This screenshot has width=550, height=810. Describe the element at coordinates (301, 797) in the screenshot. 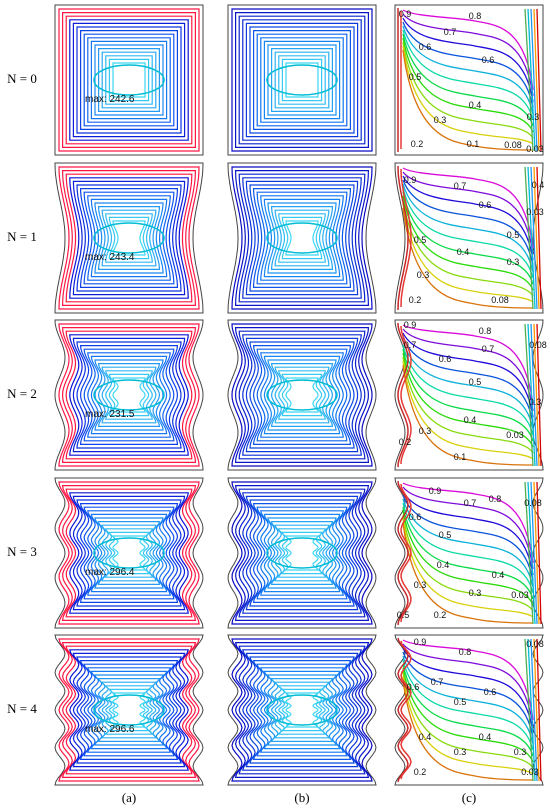

I see `column-label: (b)` at that location.